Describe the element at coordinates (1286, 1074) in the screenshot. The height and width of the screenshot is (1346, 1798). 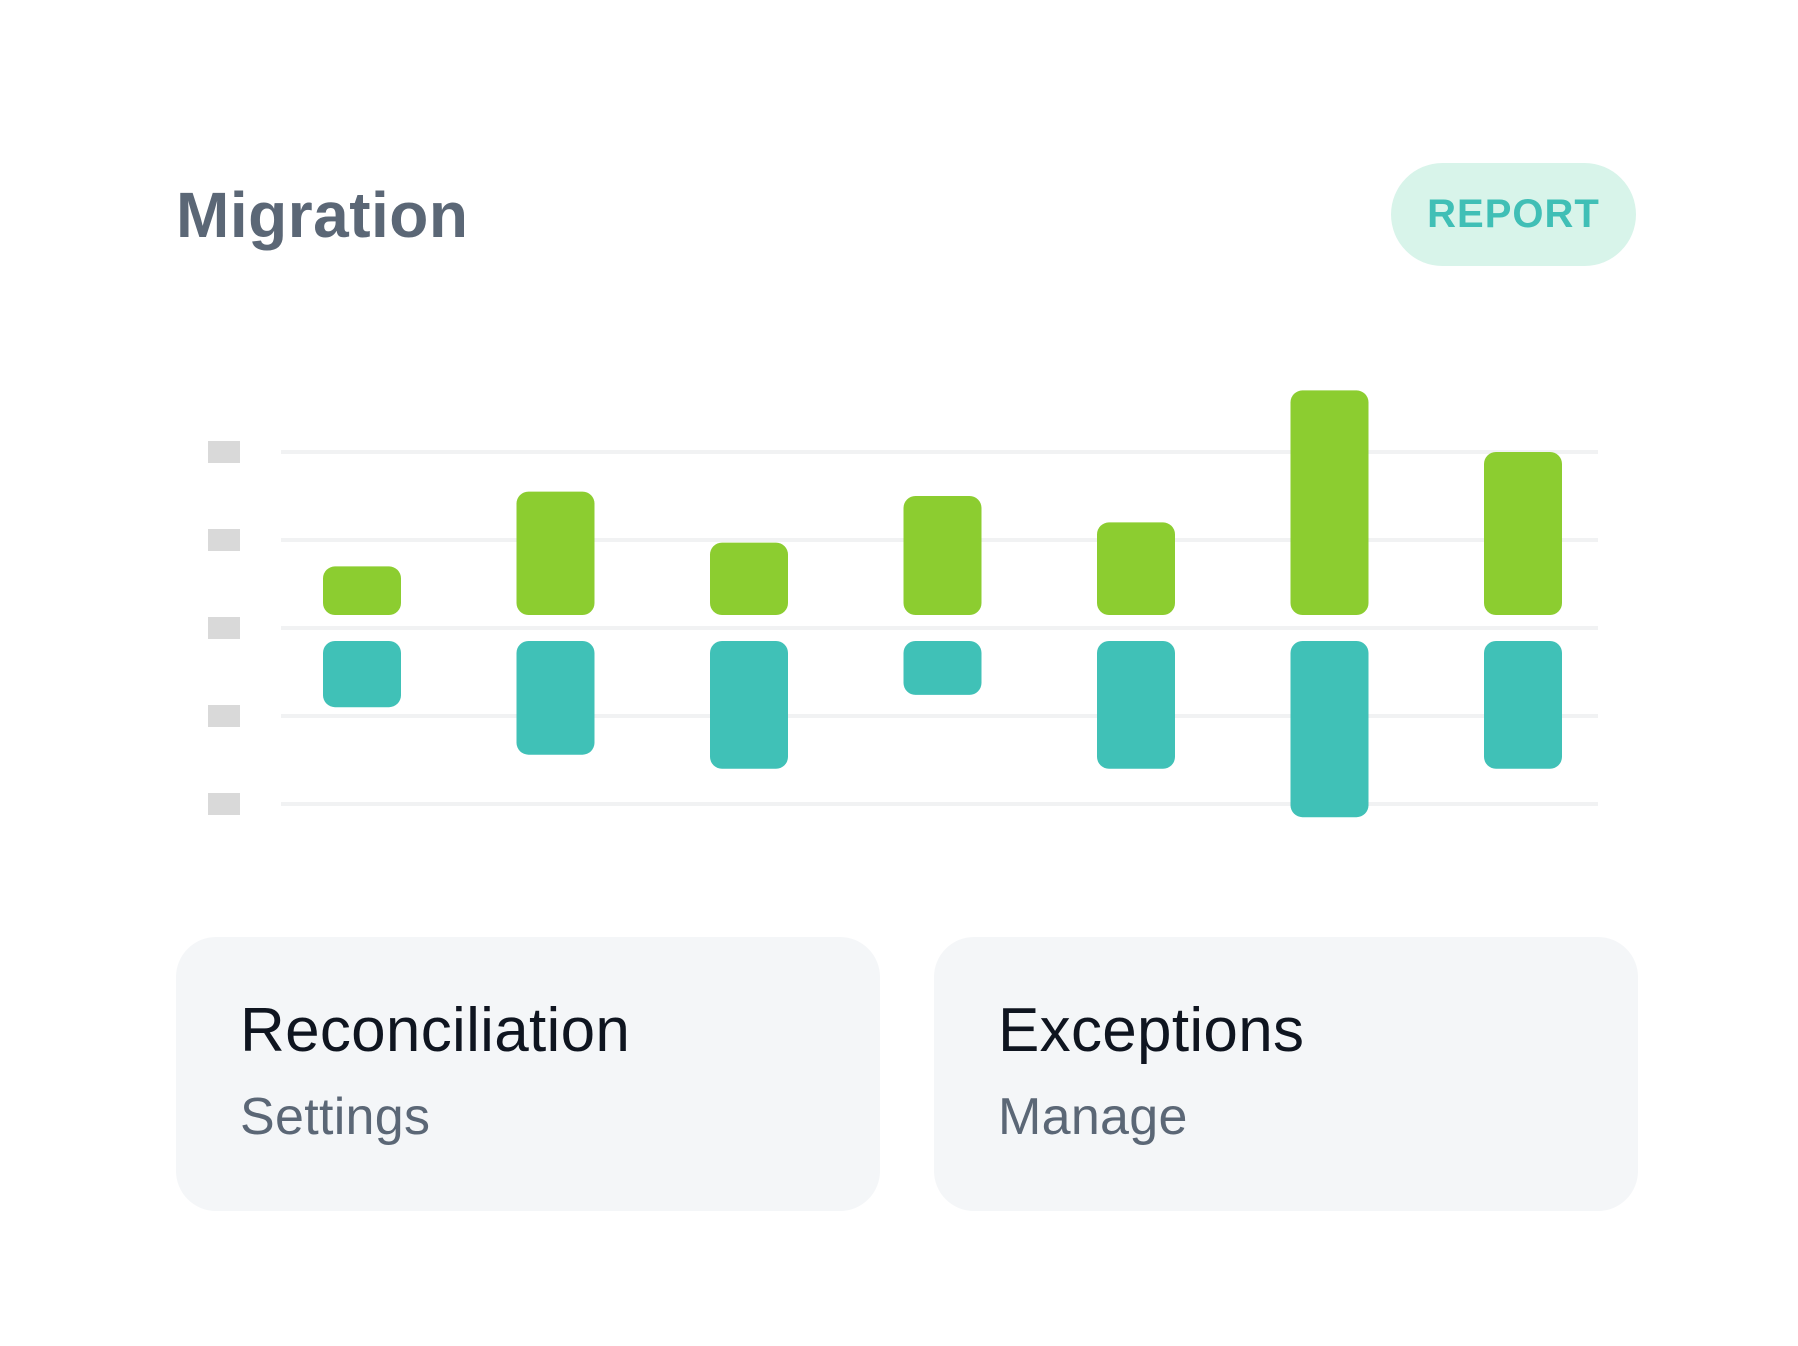
I see `exceptions-card: Exceptions Manage` at that location.